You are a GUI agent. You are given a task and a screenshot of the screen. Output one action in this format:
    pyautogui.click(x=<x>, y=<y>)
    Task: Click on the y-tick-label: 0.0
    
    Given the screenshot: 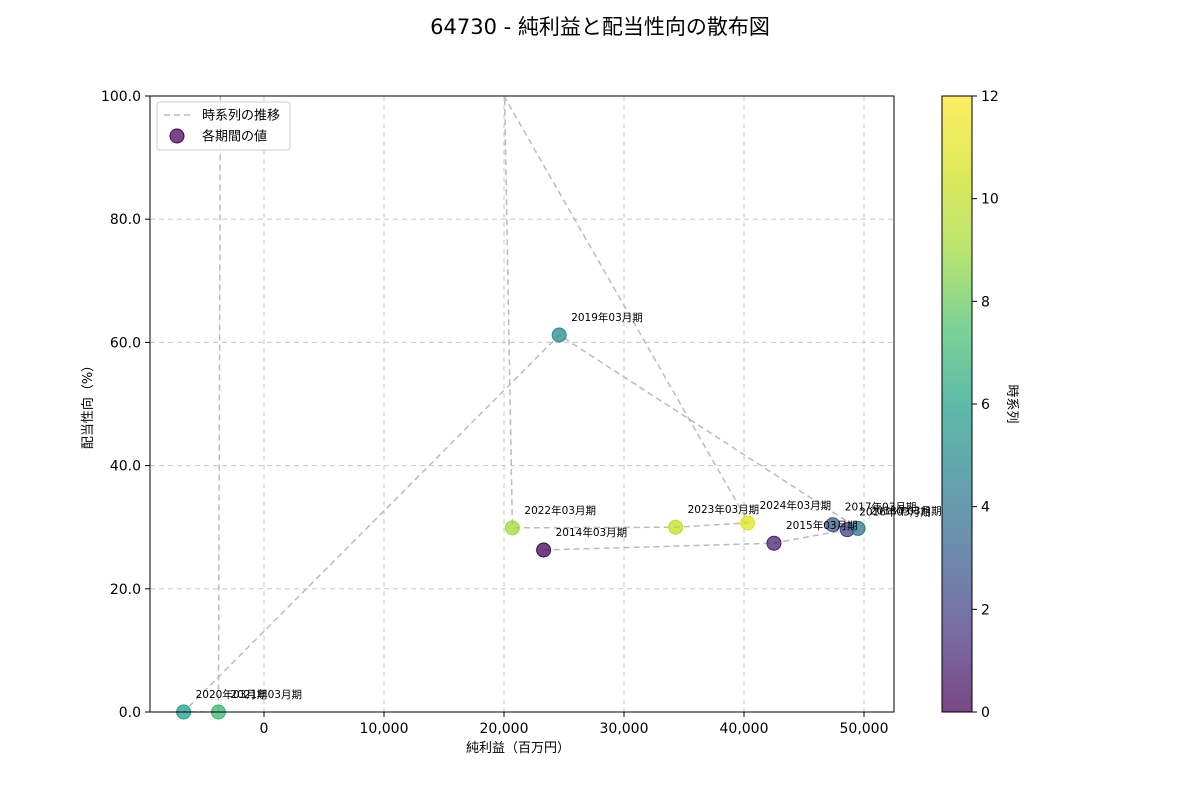 What is the action you would take?
    pyautogui.click(x=130, y=713)
    